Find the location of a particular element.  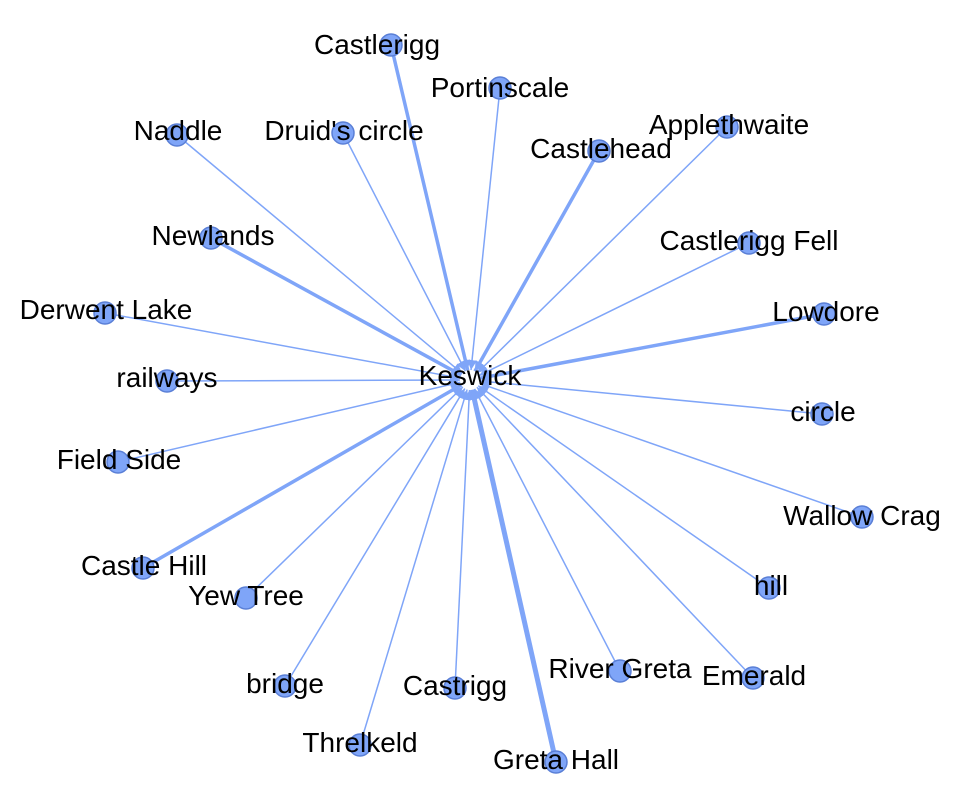

node-label-newlands: Newlands is located at coordinates (213, 235).